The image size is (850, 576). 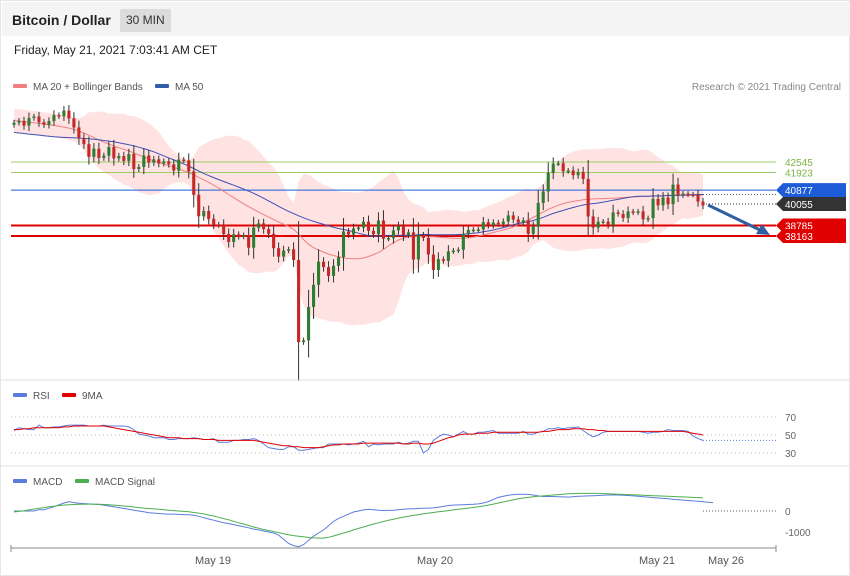 I want to click on level-label-38785: 38785, so click(x=799, y=226).